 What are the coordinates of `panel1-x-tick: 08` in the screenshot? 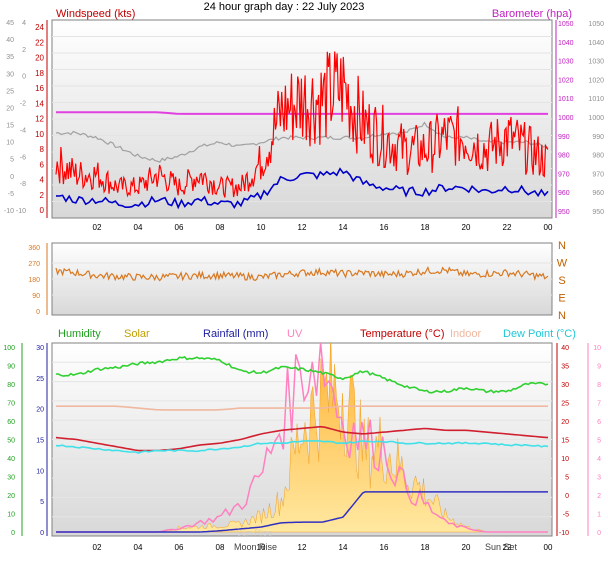 It's located at (220, 227).